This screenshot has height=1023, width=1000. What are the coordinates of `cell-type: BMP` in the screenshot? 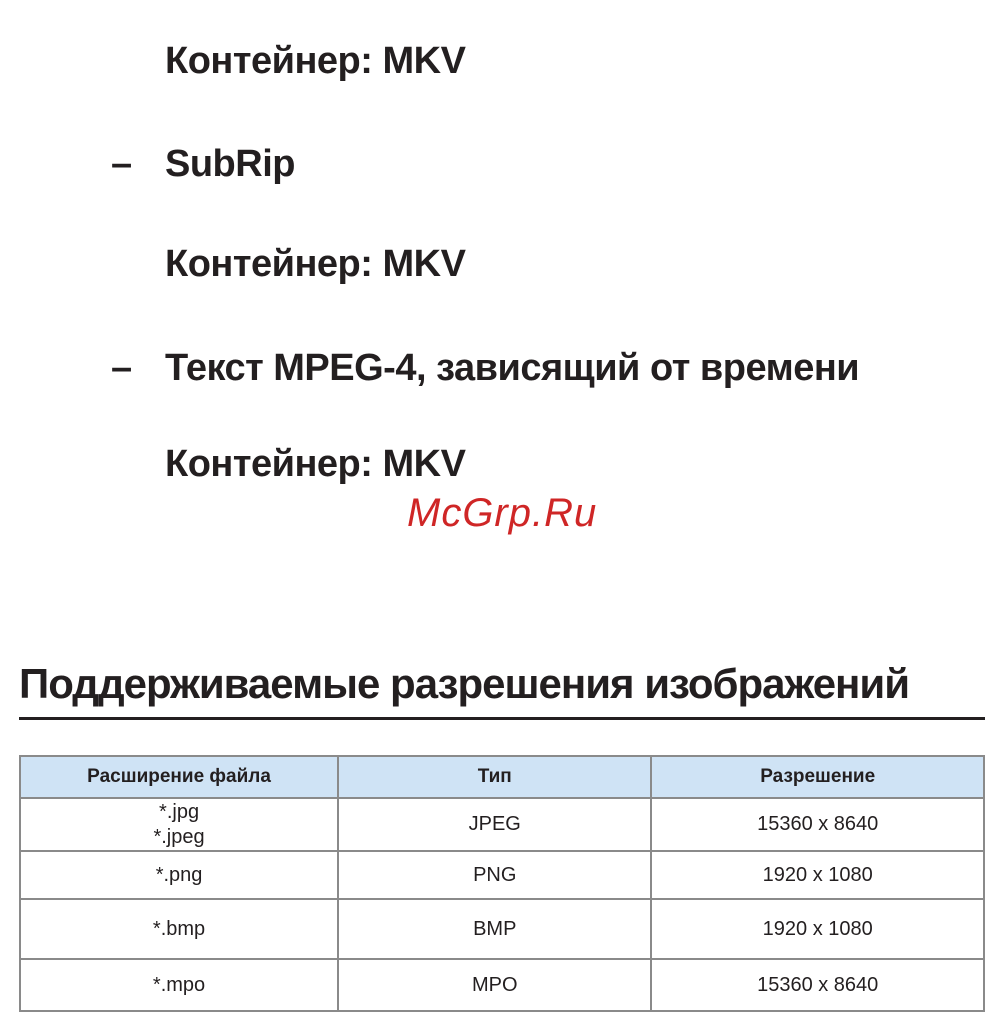 It's located at (495, 929).